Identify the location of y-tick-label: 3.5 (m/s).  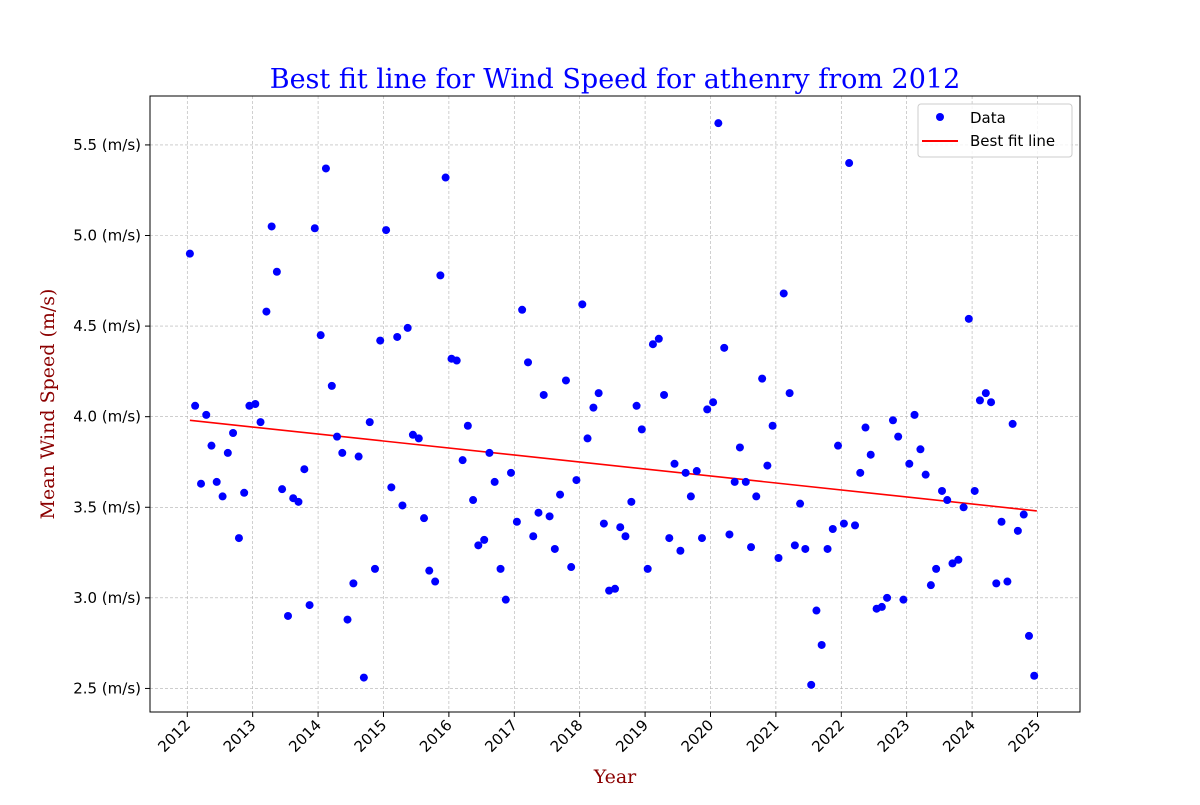
(107, 507).